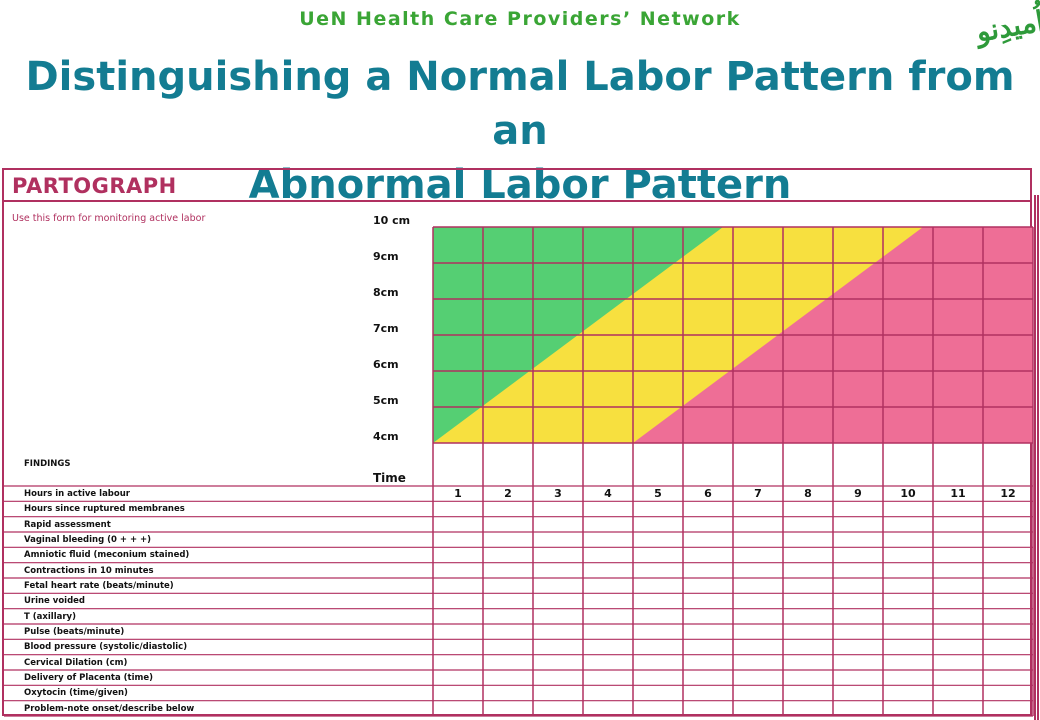 The image size is (1040, 720). What do you see at coordinates (99, 586) in the screenshot?
I see `findings-row-label: Fetal heart rate (beats/minute)` at bounding box center [99, 586].